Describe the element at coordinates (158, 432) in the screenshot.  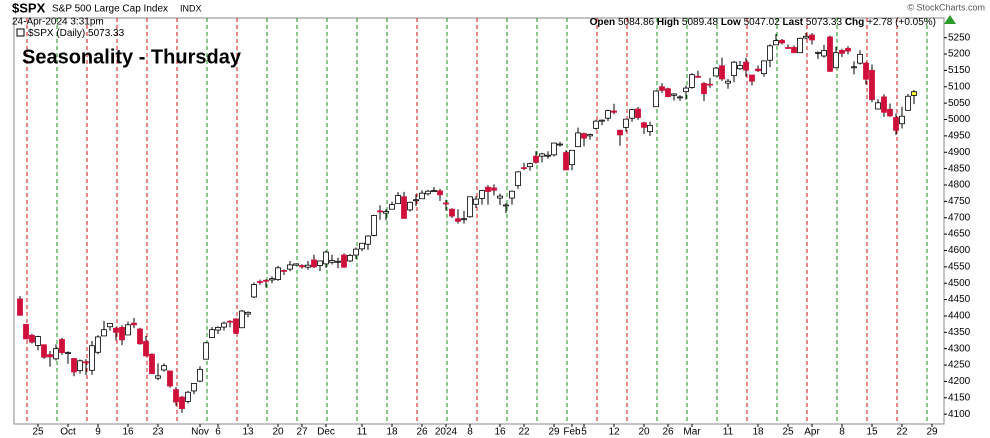
I see `x-tick-label: 23` at that location.